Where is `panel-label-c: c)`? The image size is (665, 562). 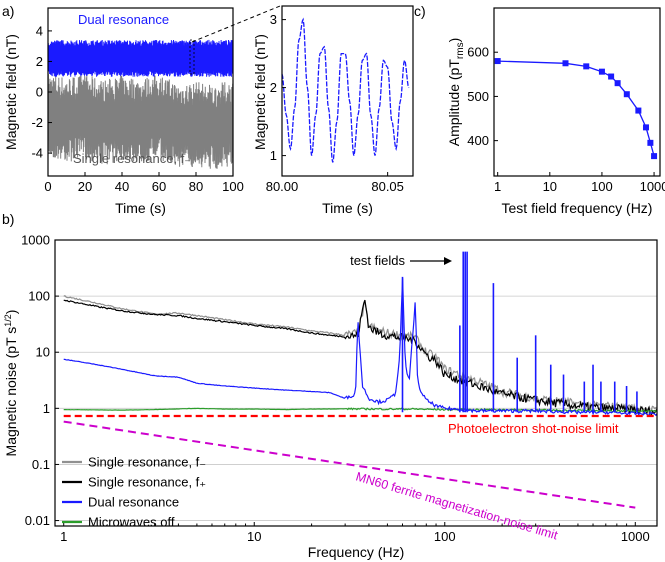
panel-label-c: c) is located at coordinates (420, 11).